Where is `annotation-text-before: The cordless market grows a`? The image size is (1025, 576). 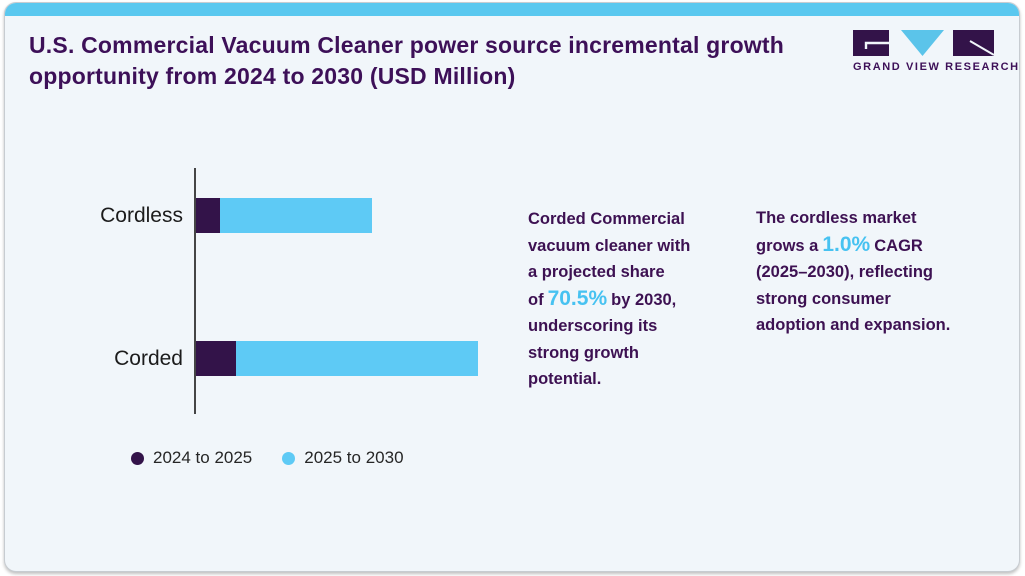 annotation-text-before: The cordless market grows a is located at coordinates (836, 232).